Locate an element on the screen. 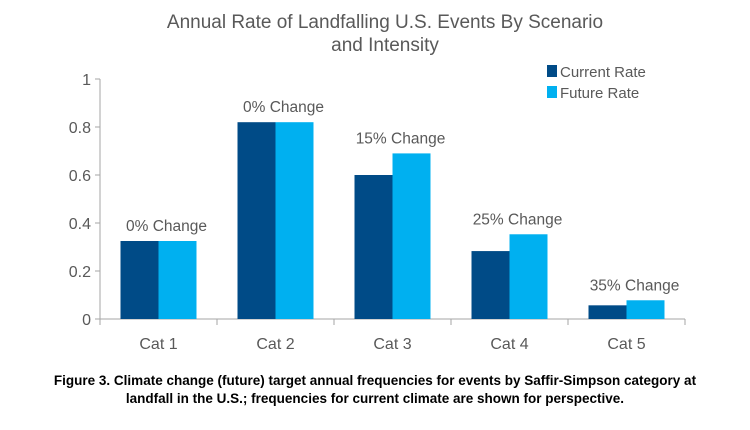 The image size is (750, 430). x-tick-label: Cat 3 is located at coordinates (392, 344).